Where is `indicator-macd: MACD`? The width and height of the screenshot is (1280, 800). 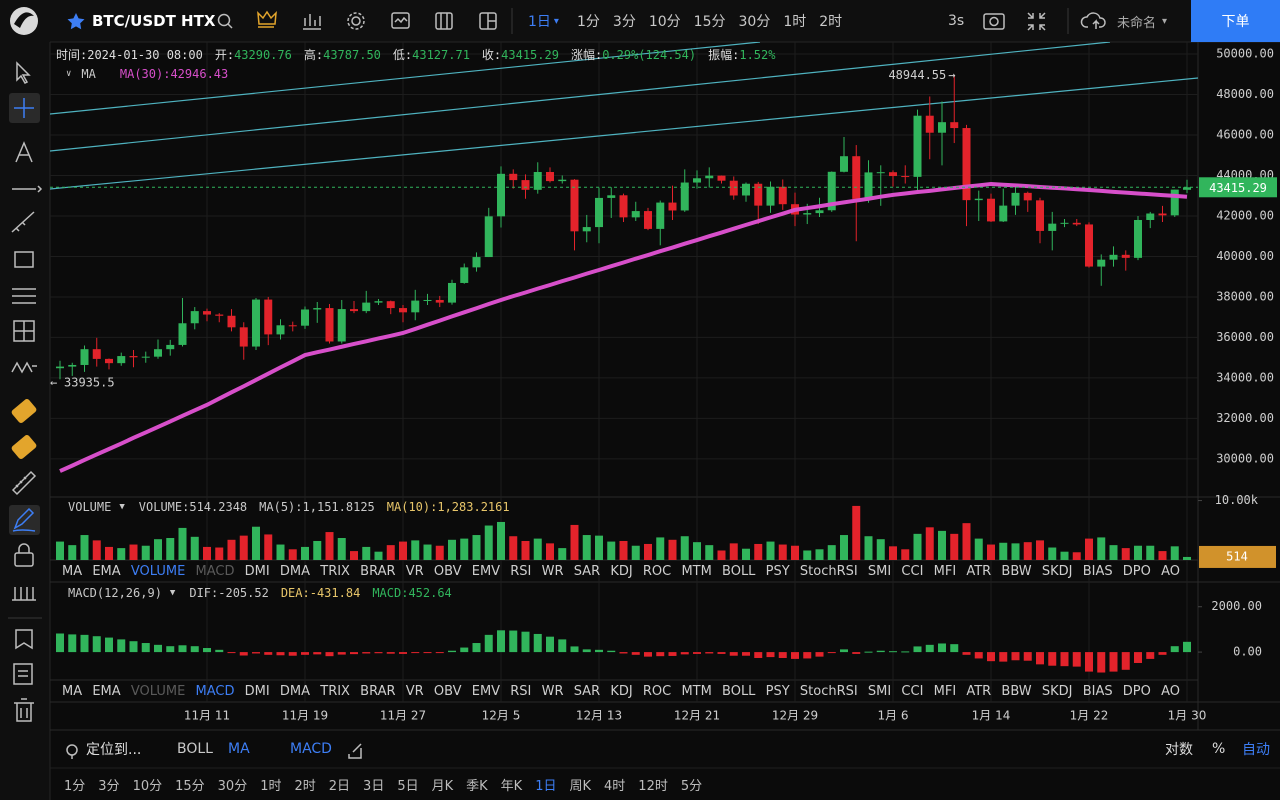
indicator-macd: MACD is located at coordinates (311, 749).